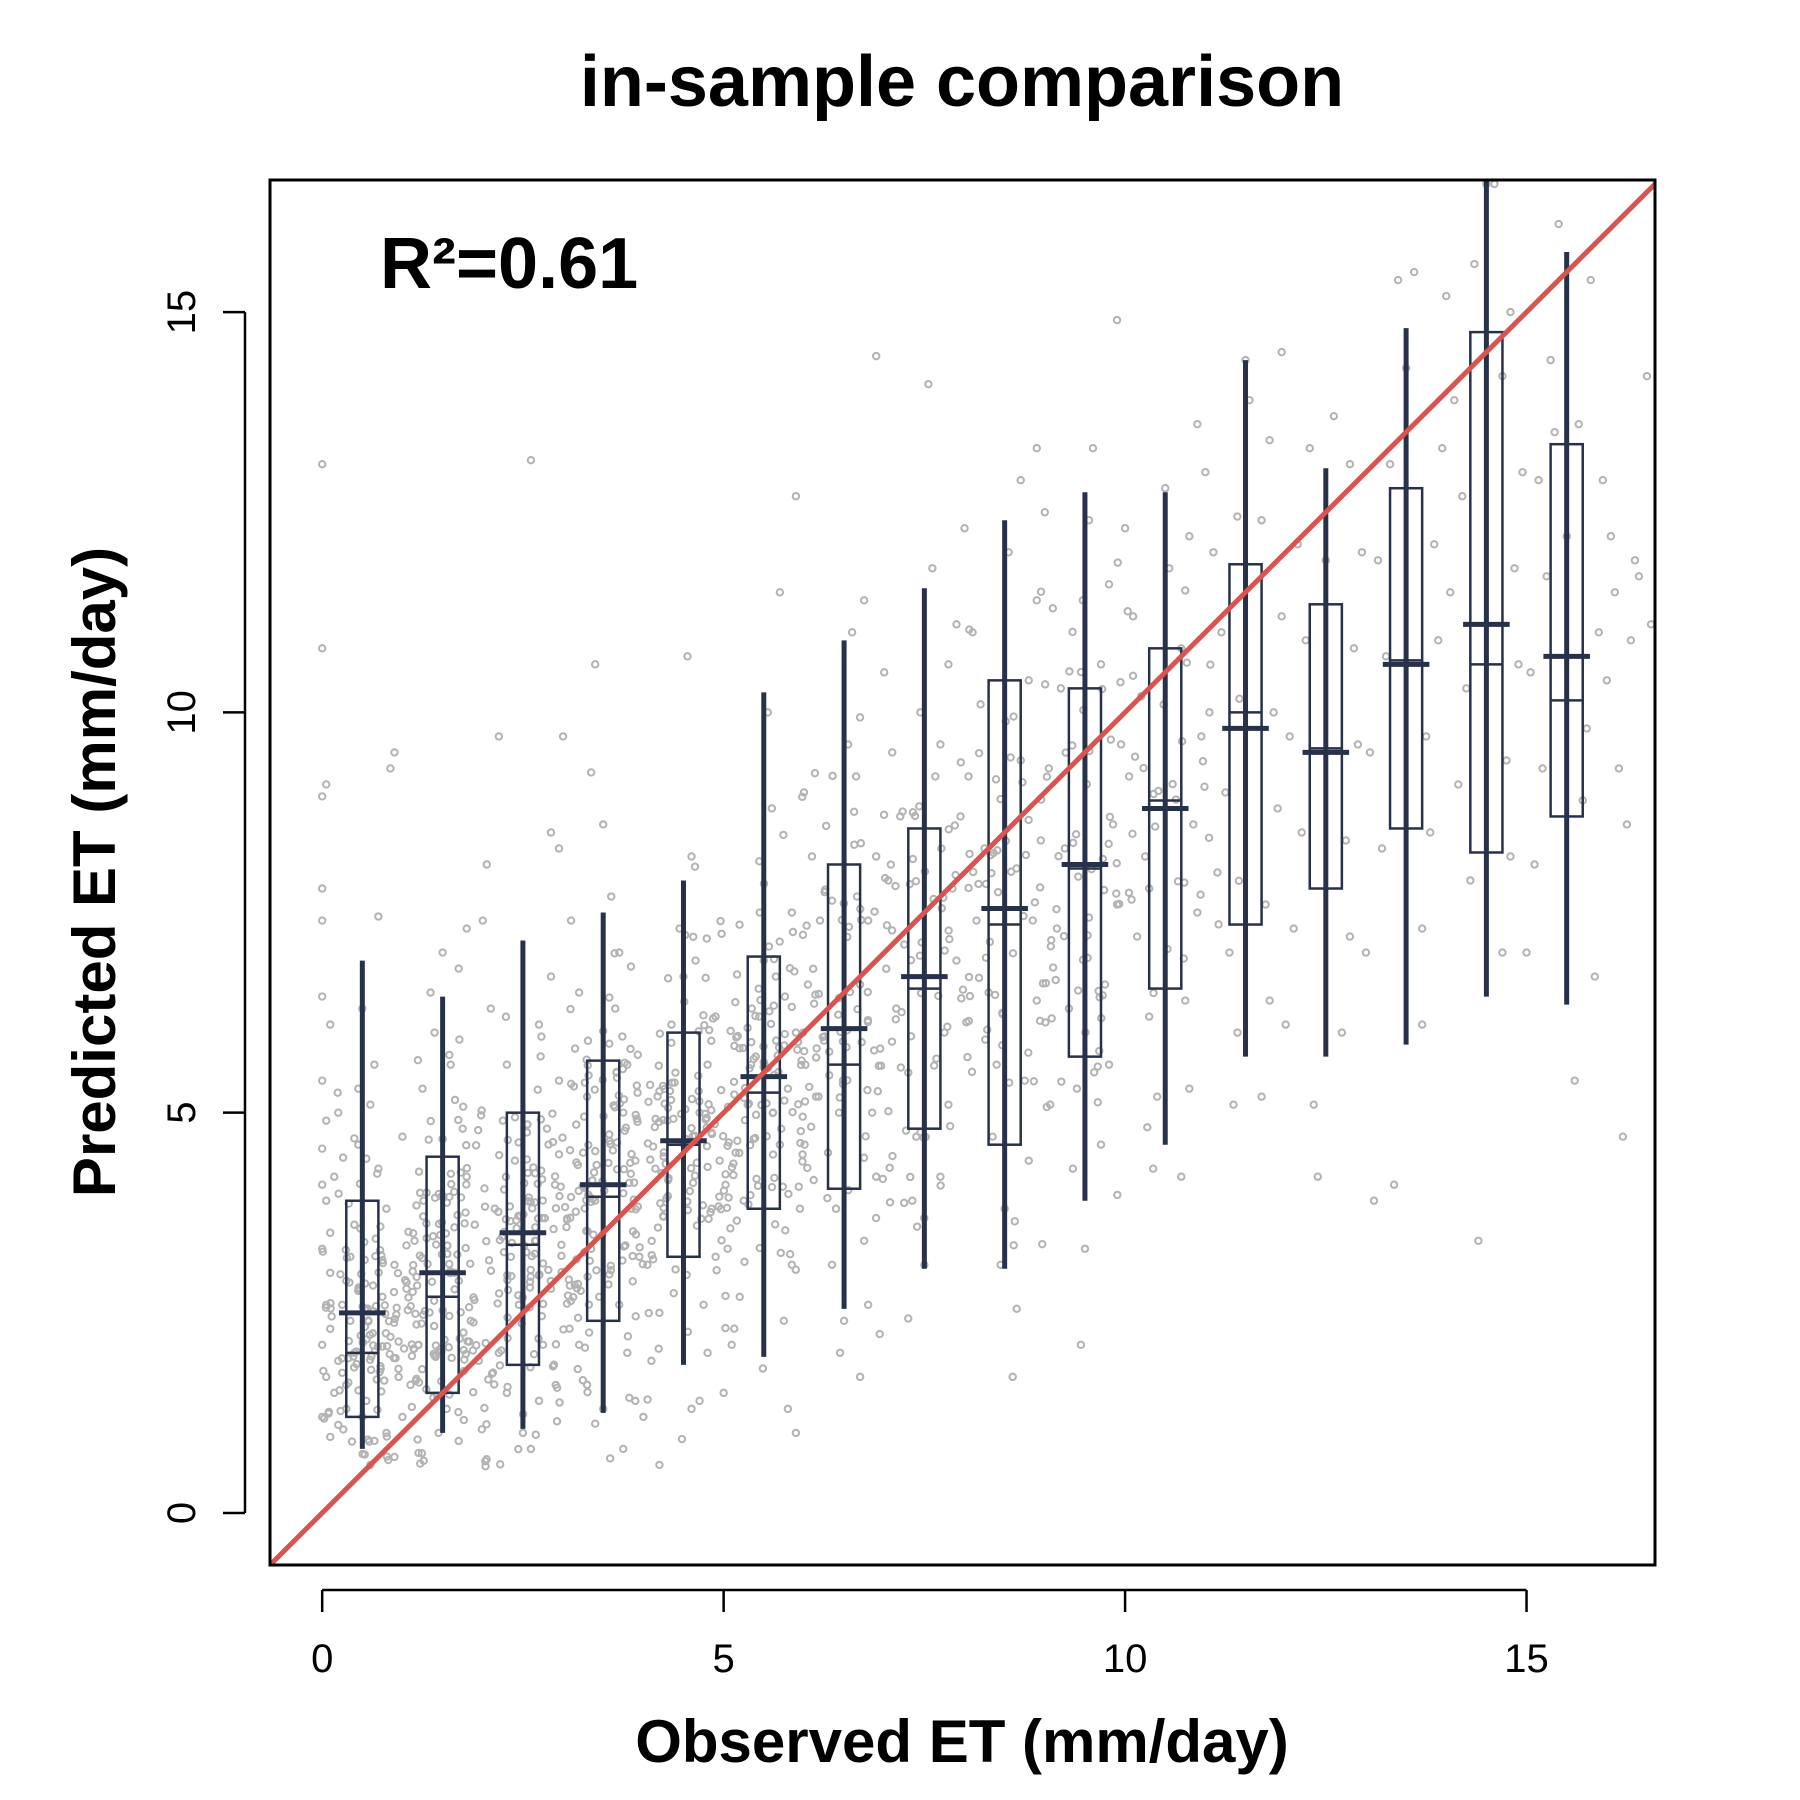 This screenshot has width=1800, height=1800. I want to click on x-tick-label: 5, so click(724, 1659).